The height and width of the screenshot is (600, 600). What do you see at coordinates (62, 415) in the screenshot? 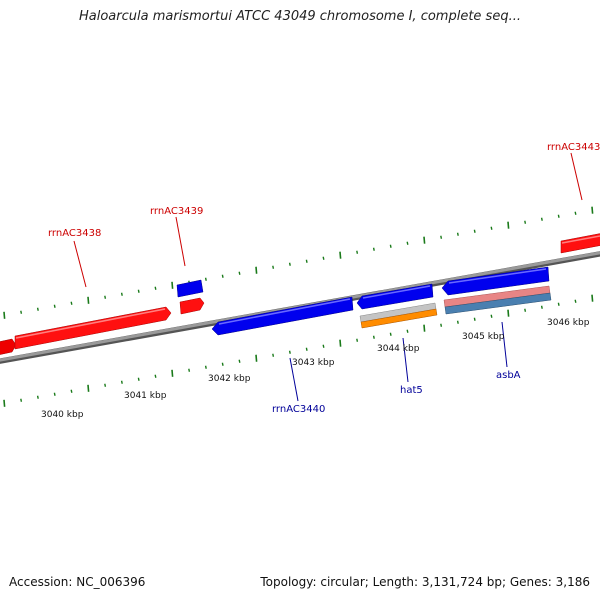
I see `kbp-label-3040: 3040 kbp` at bounding box center [62, 415].